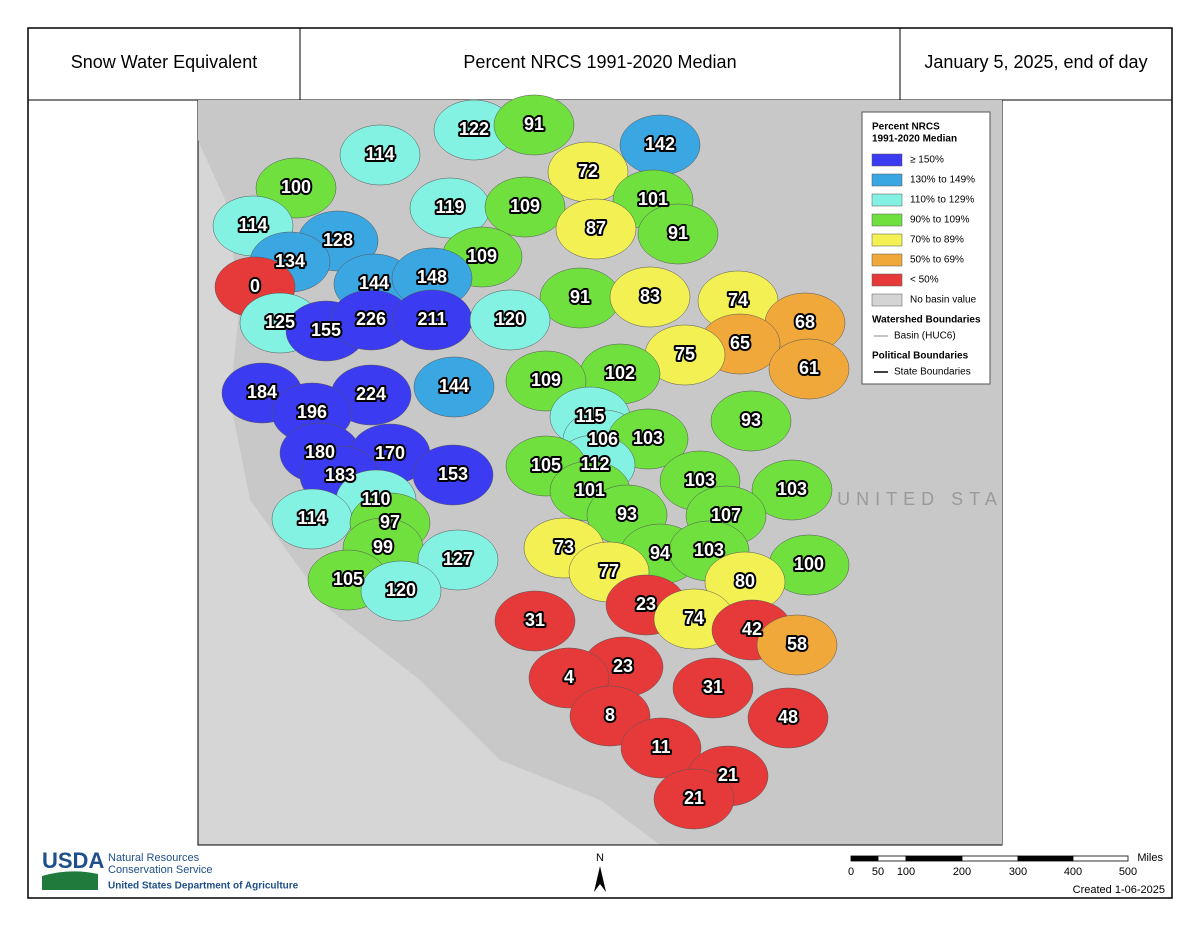 The width and height of the screenshot is (1200, 933). Describe the element at coordinates (73, 860) in the screenshot. I see `usda-mark: USDA` at that location.